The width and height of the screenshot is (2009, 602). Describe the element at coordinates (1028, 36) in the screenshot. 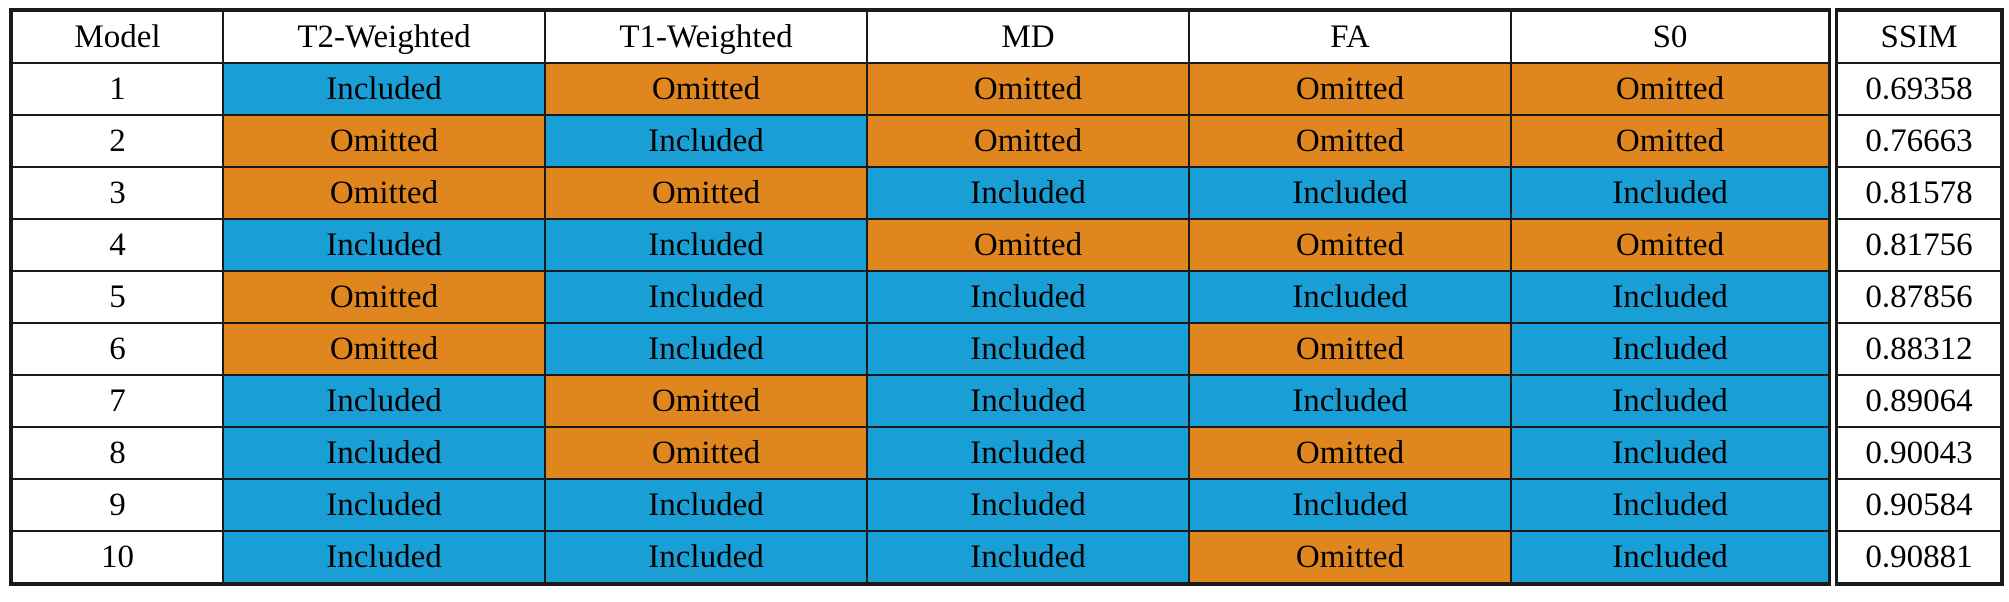

I see `header-md: MD` at that location.